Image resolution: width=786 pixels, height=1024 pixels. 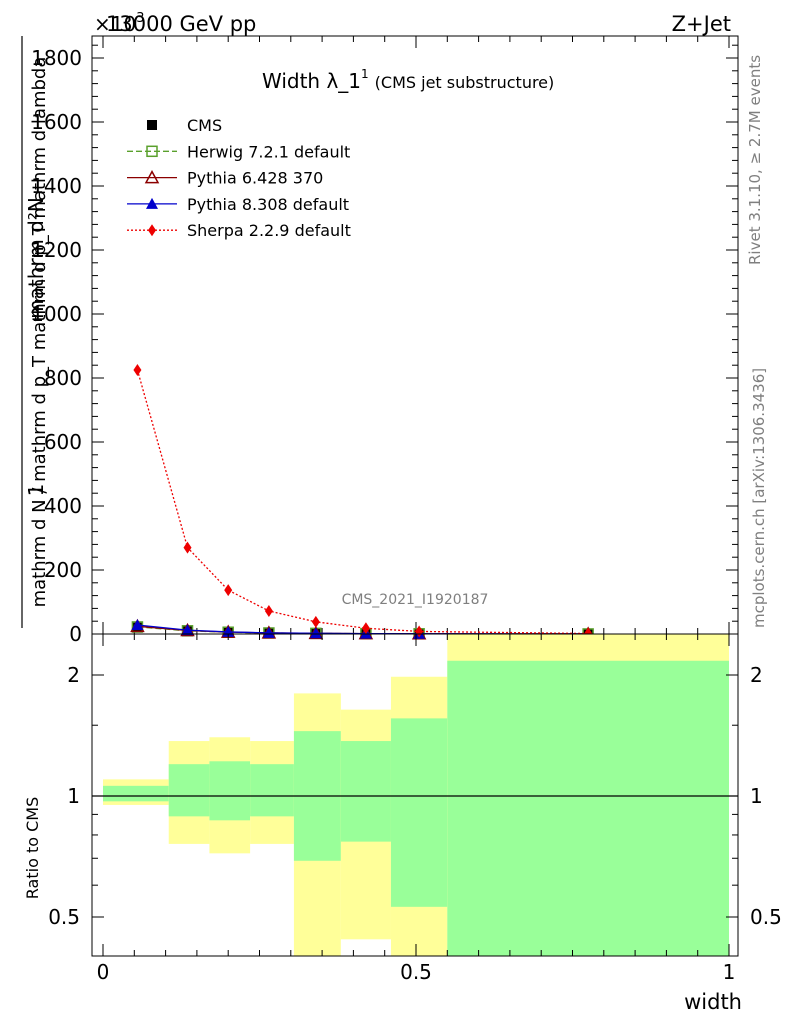 I want to click on y-tick-label: 400, so click(x=63, y=506).